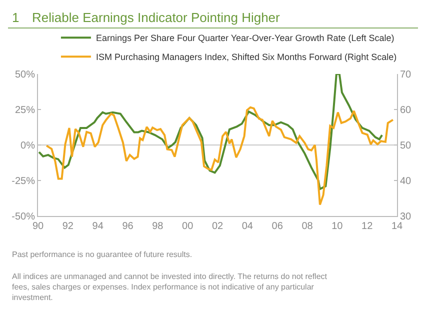  What do you see at coordinates (338, 226) in the screenshot?
I see `x-tick-label: 10` at bounding box center [338, 226].